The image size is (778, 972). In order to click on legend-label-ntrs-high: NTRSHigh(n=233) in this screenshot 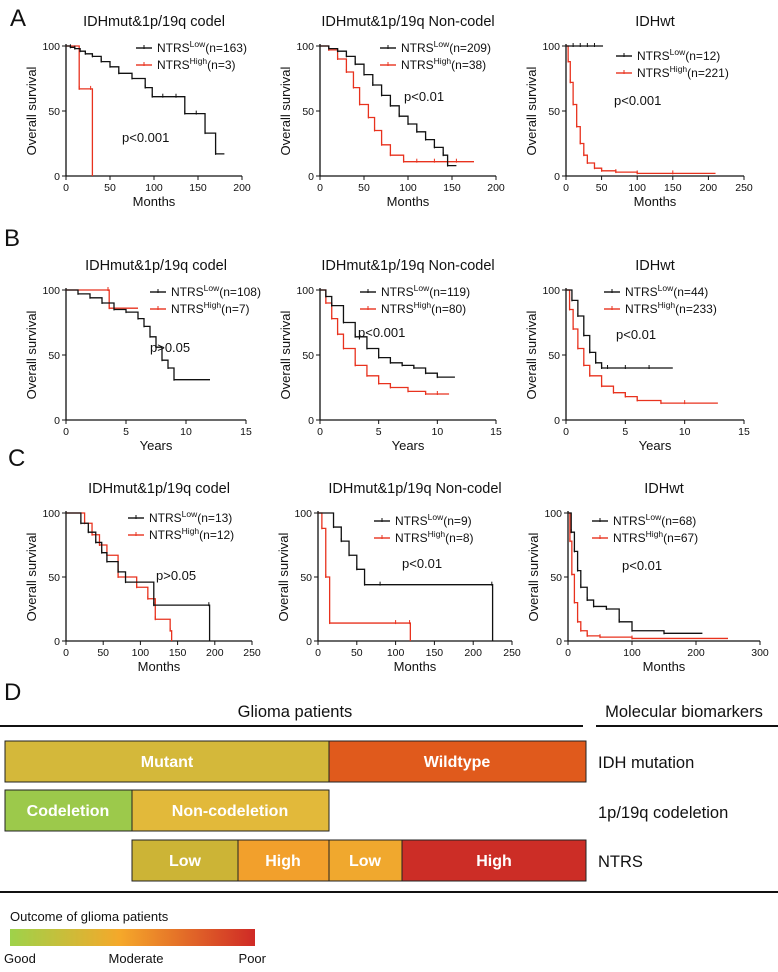, I will do `click(671, 308)`.